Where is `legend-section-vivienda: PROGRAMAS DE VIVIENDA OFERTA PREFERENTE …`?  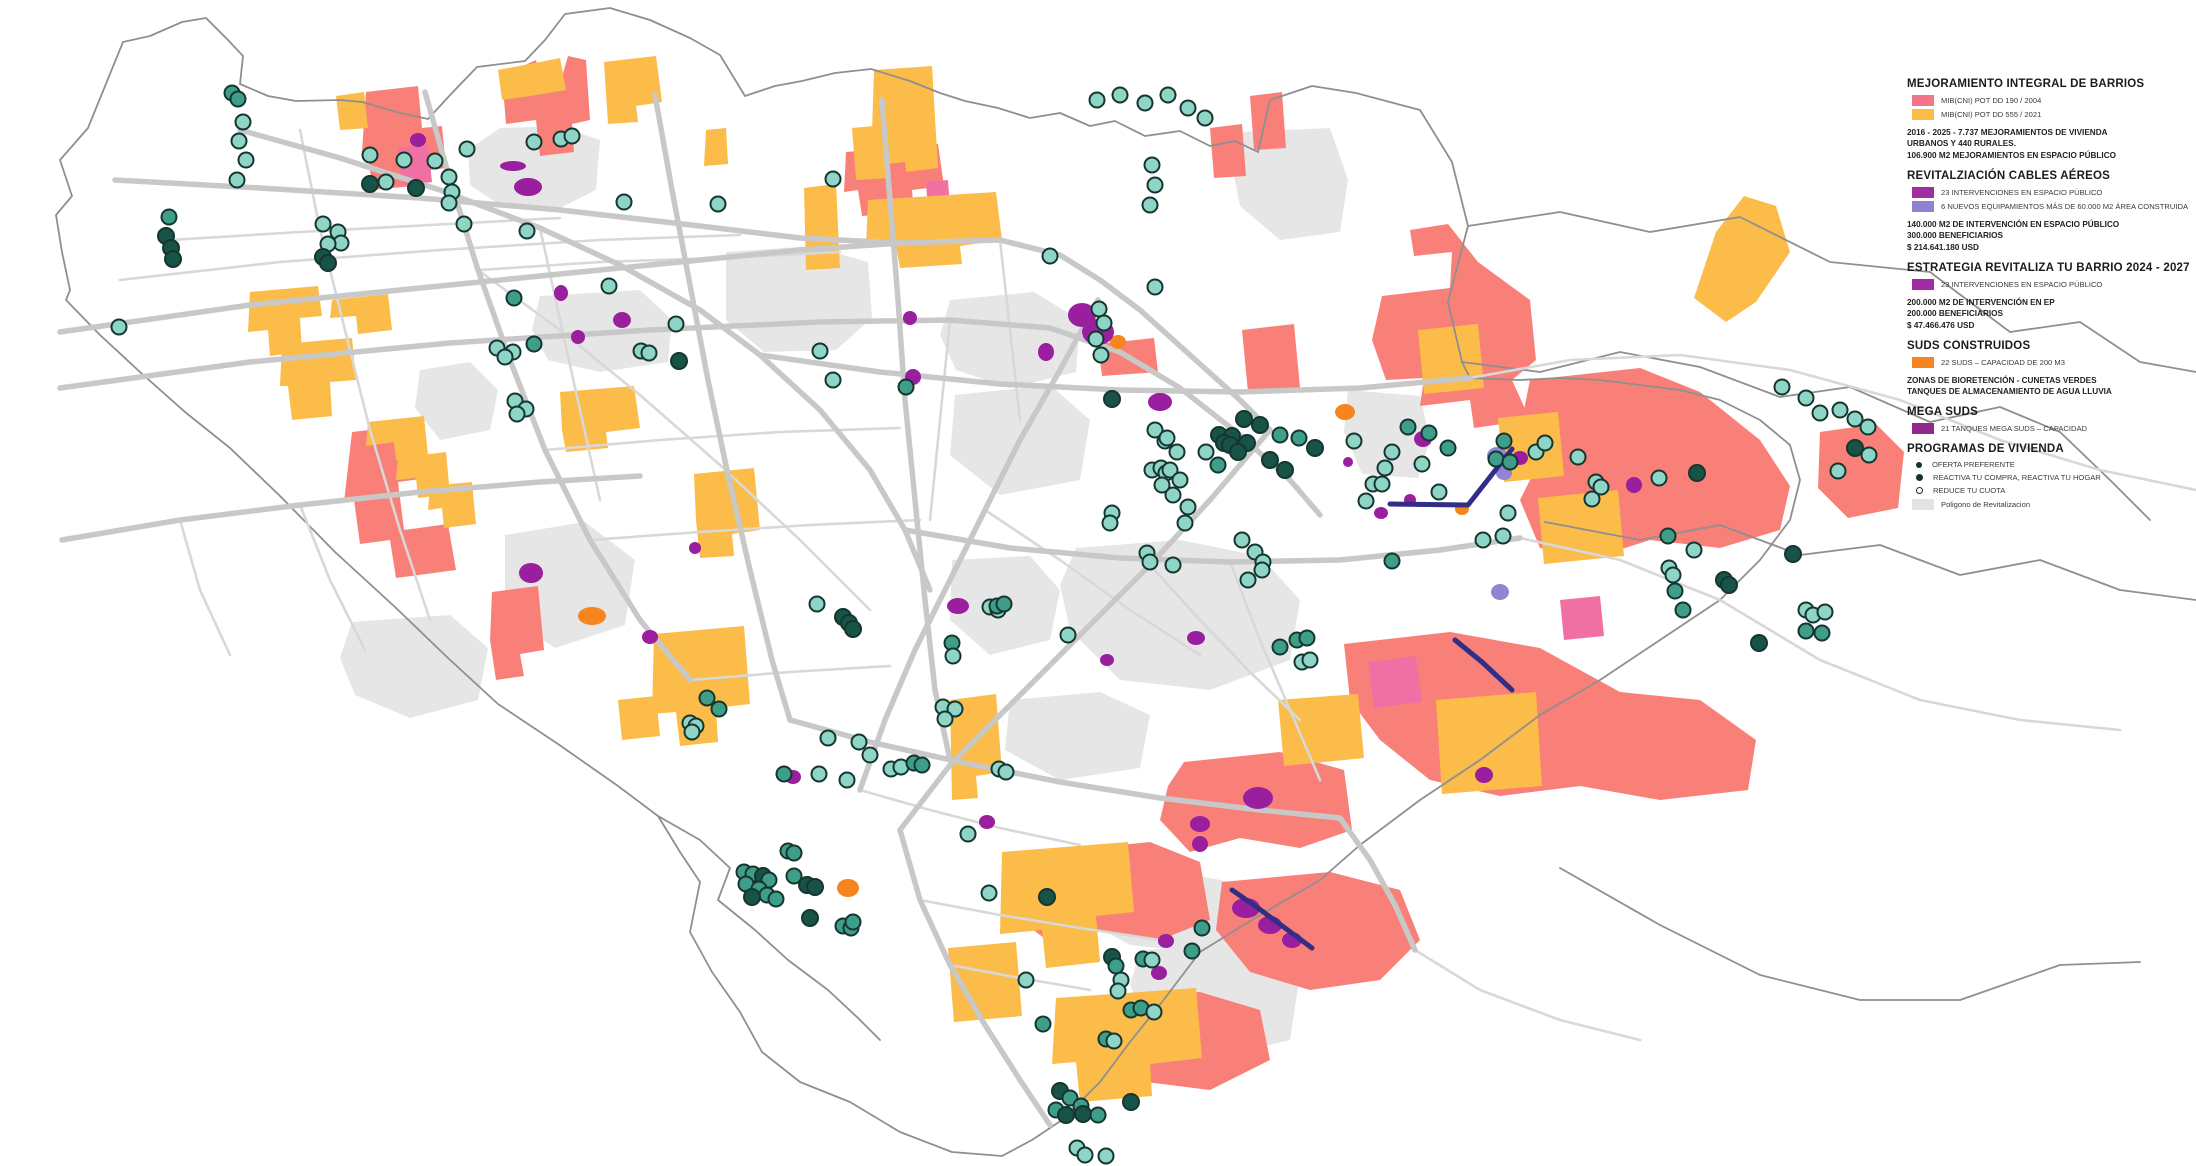
legend-section-vivienda: PROGRAMAS DE VIVIENDA OFERTA PREFERENTE … is located at coordinates (2049, 477).